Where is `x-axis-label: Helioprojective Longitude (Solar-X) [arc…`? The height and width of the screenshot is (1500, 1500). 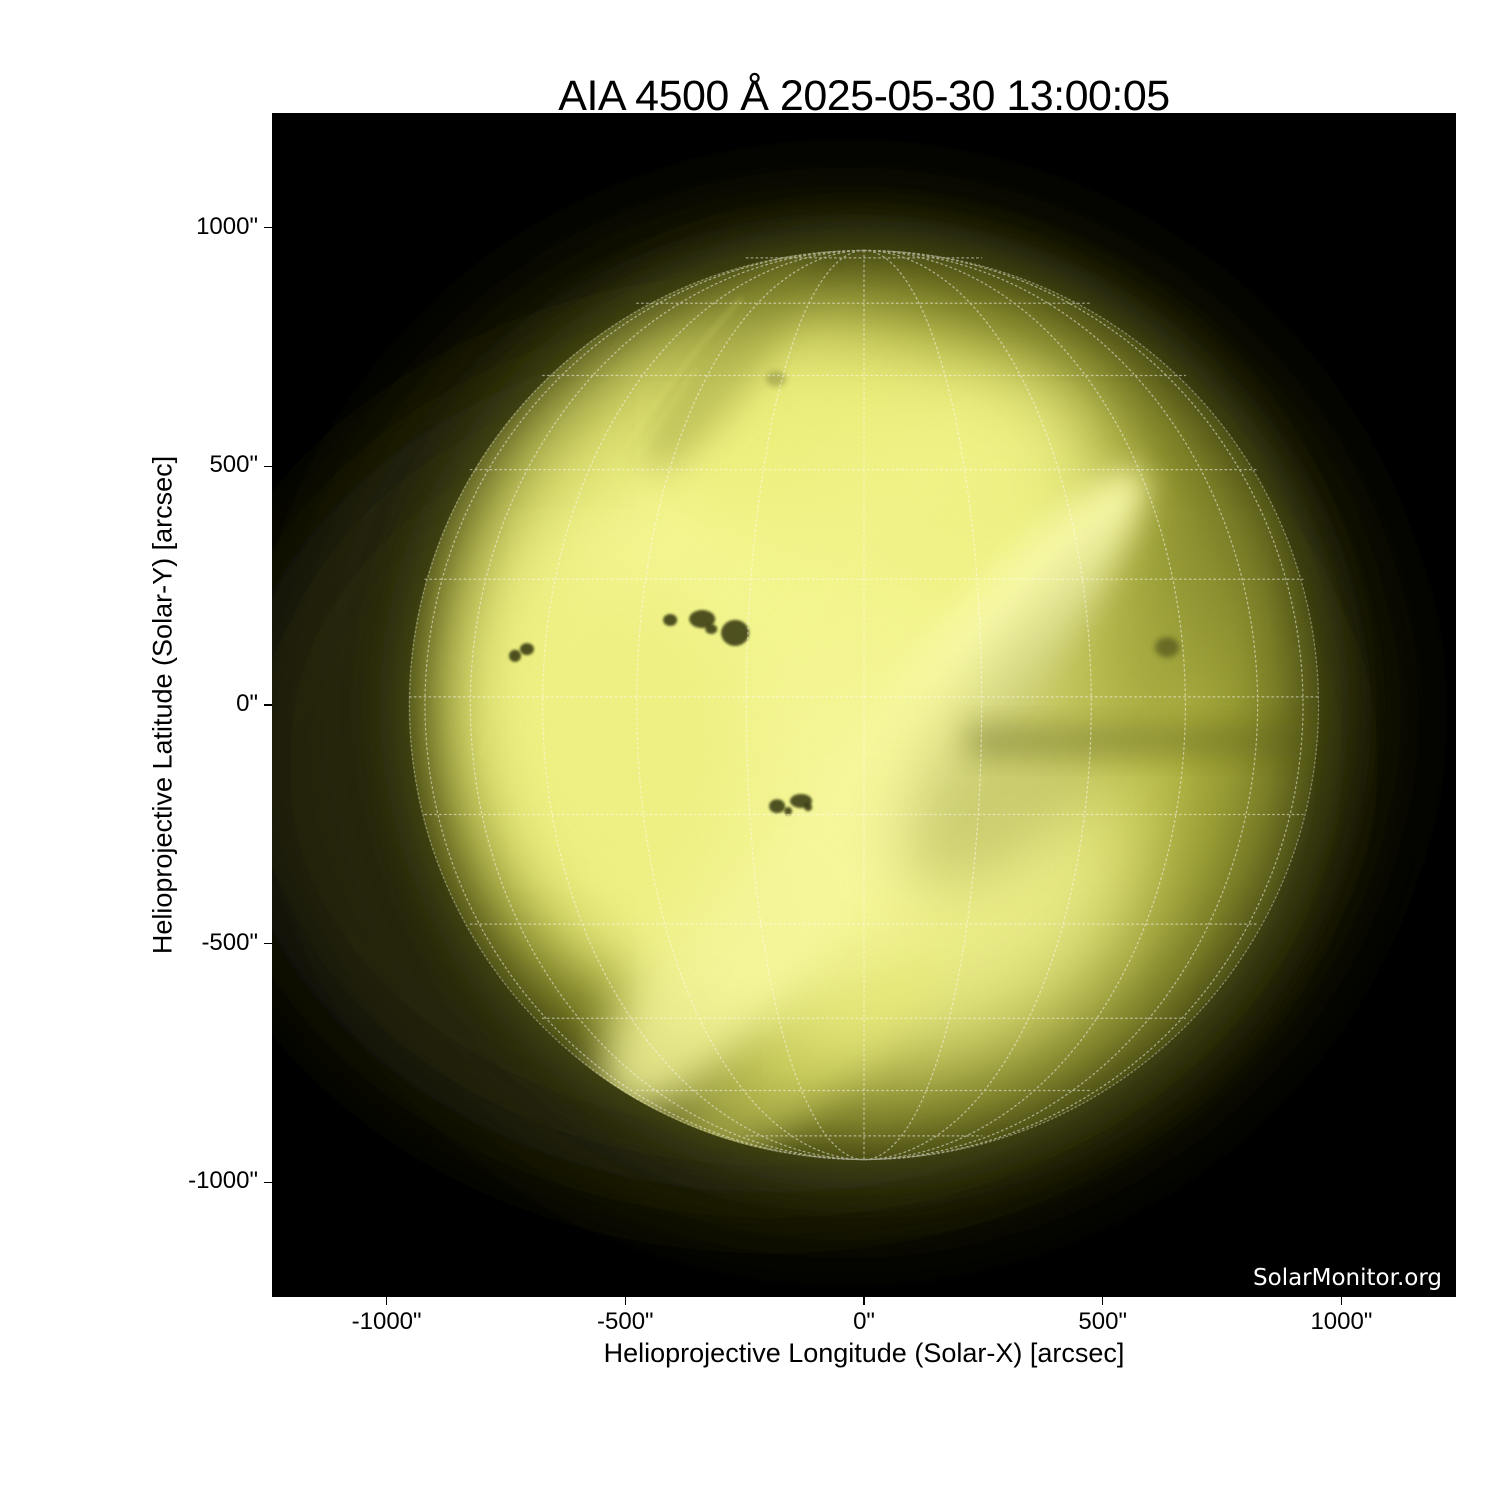
x-axis-label: Helioprojective Longitude (Solar-X) [arc… is located at coordinates (864, 1353).